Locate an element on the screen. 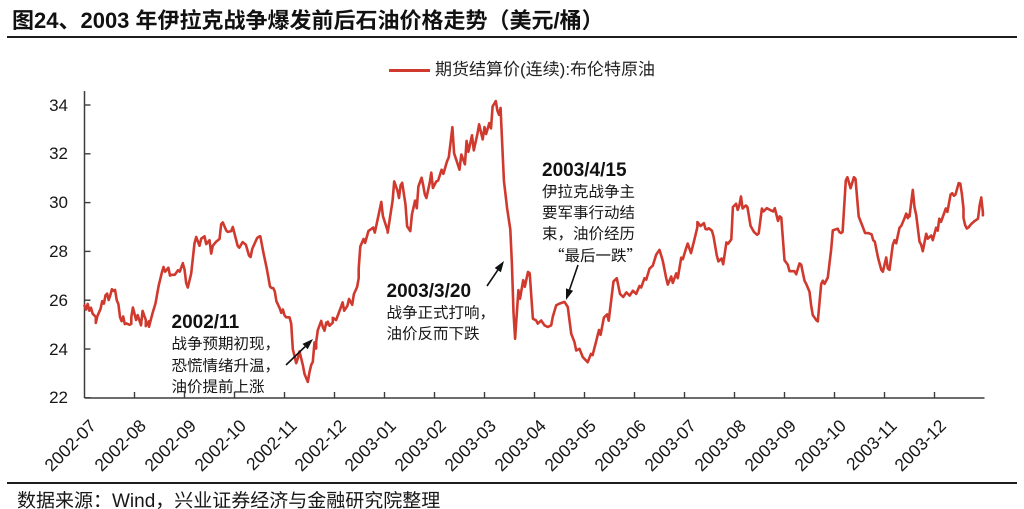 The image size is (1024, 509). annotation-date: 2003/4/15 is located at coordinates (584, 170).